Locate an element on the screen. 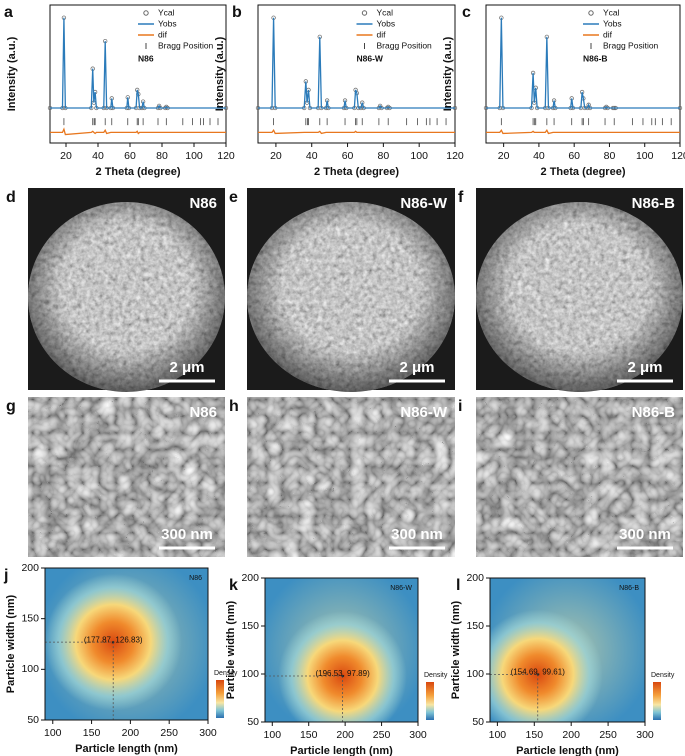  y-axis-label: Particle width (nm) is located at coordinates (11, 643).